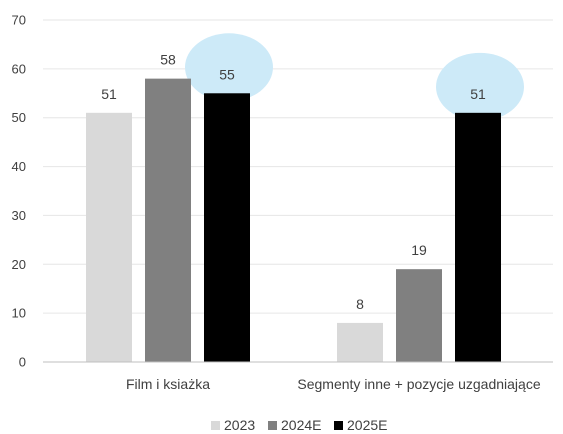 The image size is (563, 434). I want to click on legend-label: 2023, so click(239, 425).